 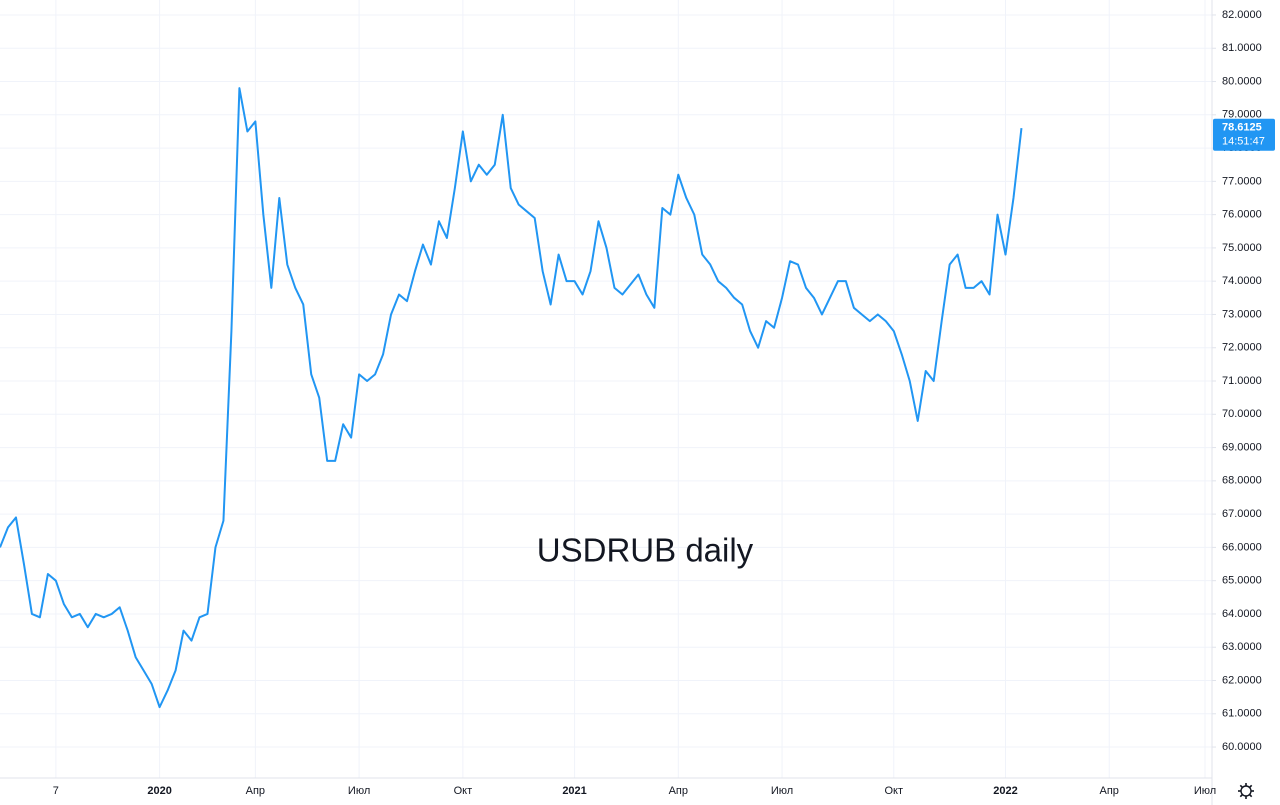 What do you see at coordinates (1242, 447) in the screenshot?
I see `y-tick-label: 69.0000` at bounding box center [1242, 447].